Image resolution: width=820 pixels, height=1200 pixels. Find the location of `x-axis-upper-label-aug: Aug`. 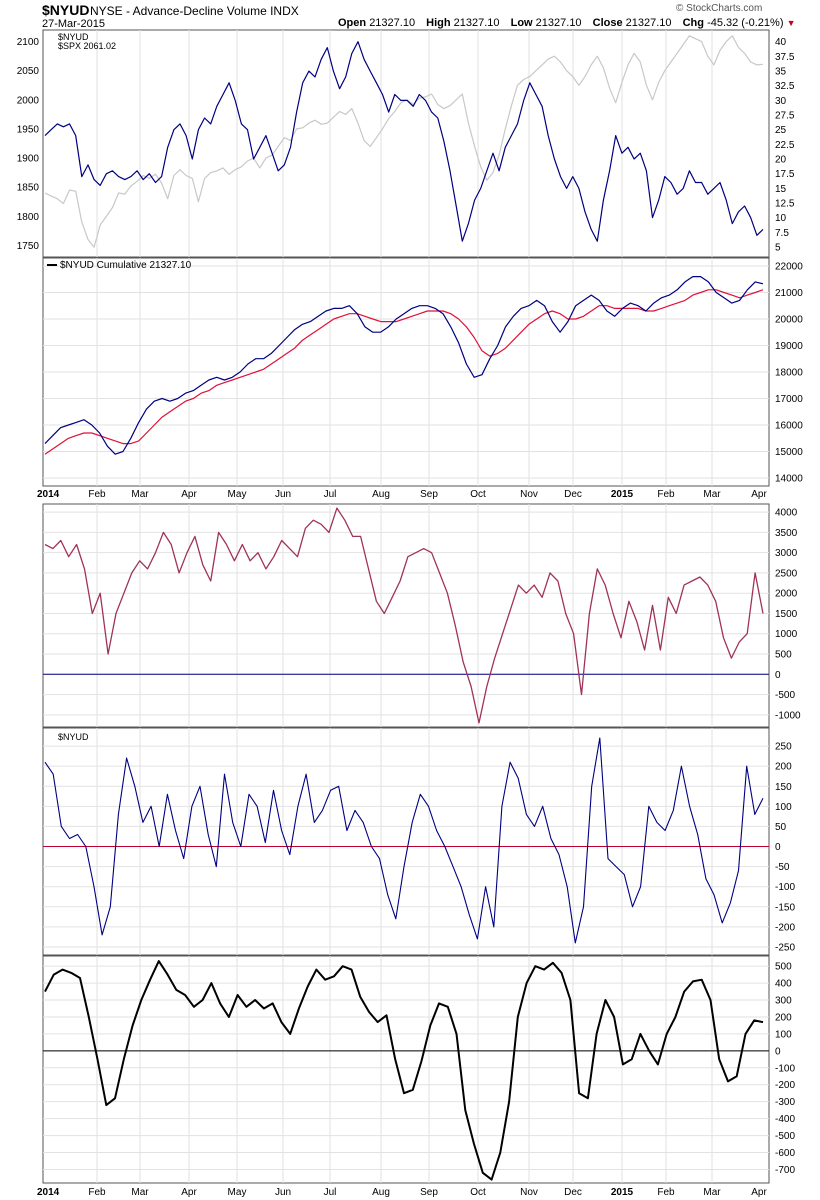

x-axis-upper-label-aug: Aug is located at coordinates (381, 494).